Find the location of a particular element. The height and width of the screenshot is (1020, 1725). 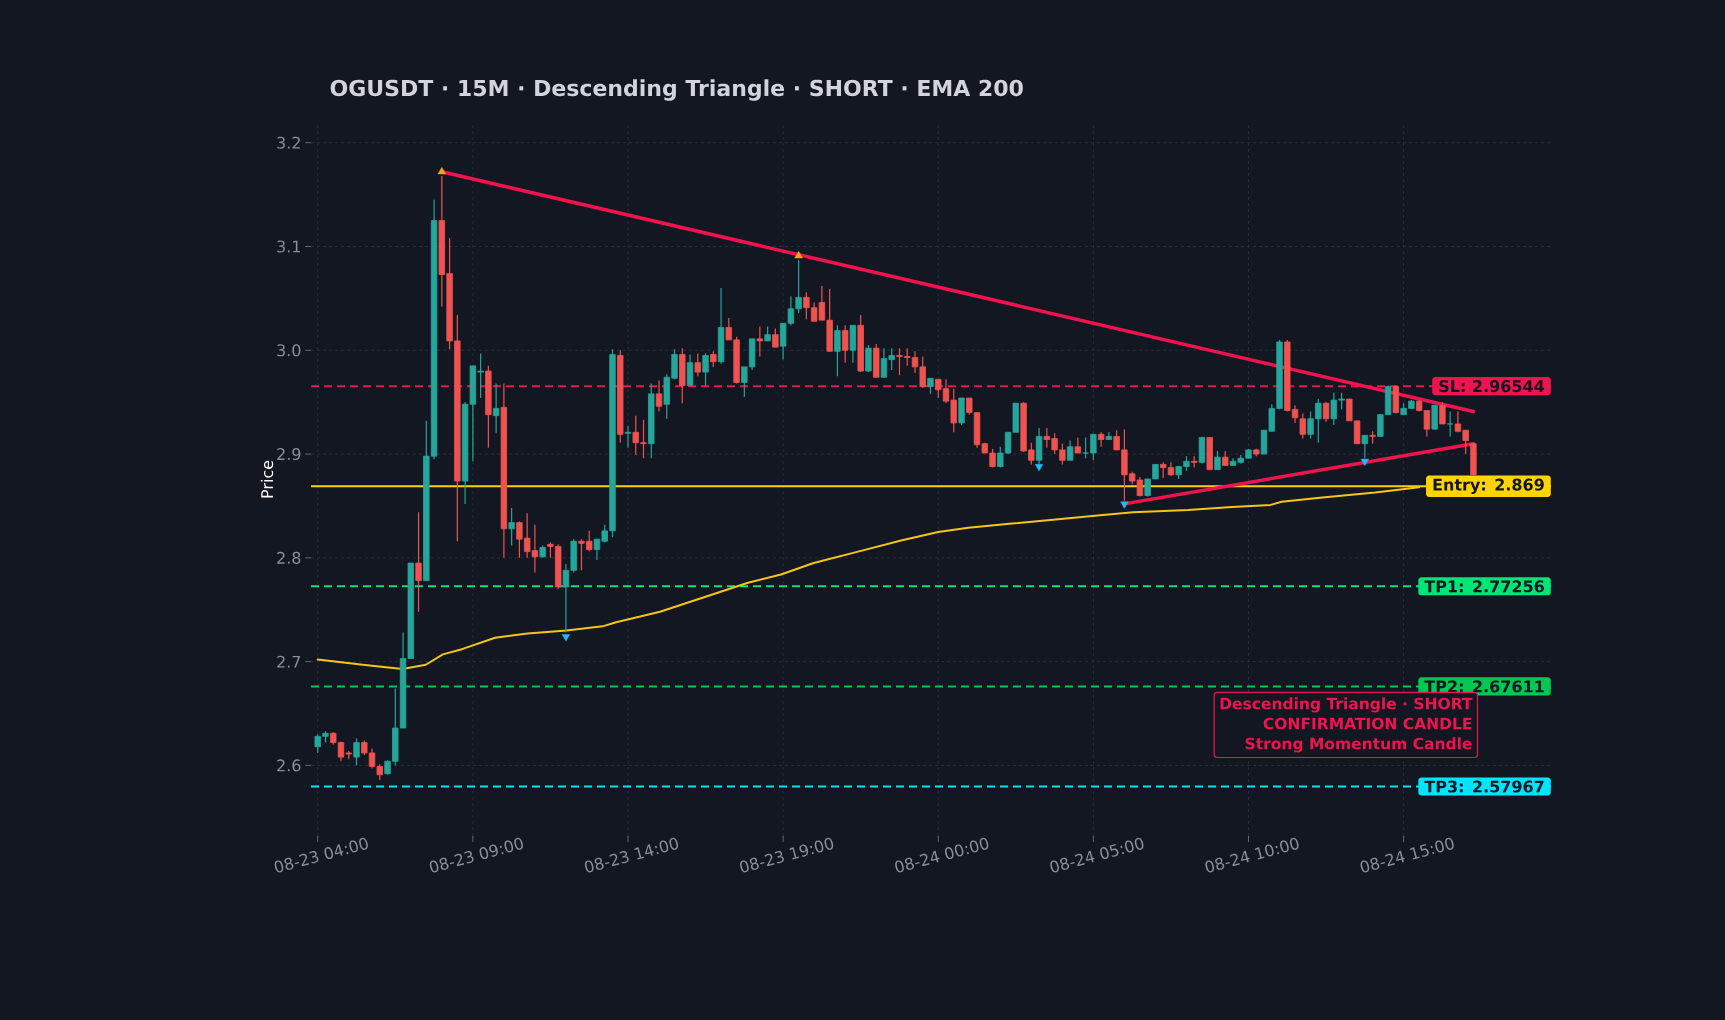

ref-line-label: SL: 2.96544 is located at coordinates (1492, 386).